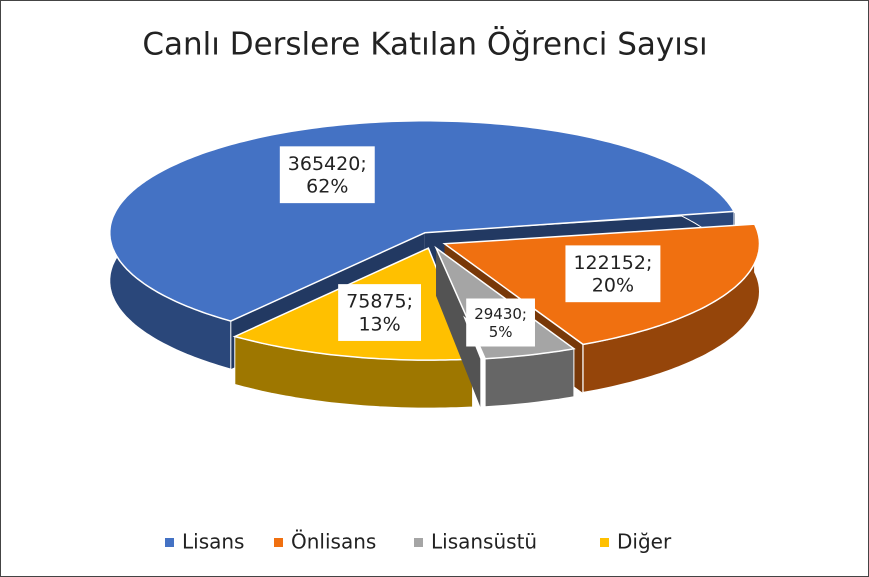 This screenshot has height=577, width=869. I want to click on data-label: 122152; 20%, so click(612, 273).